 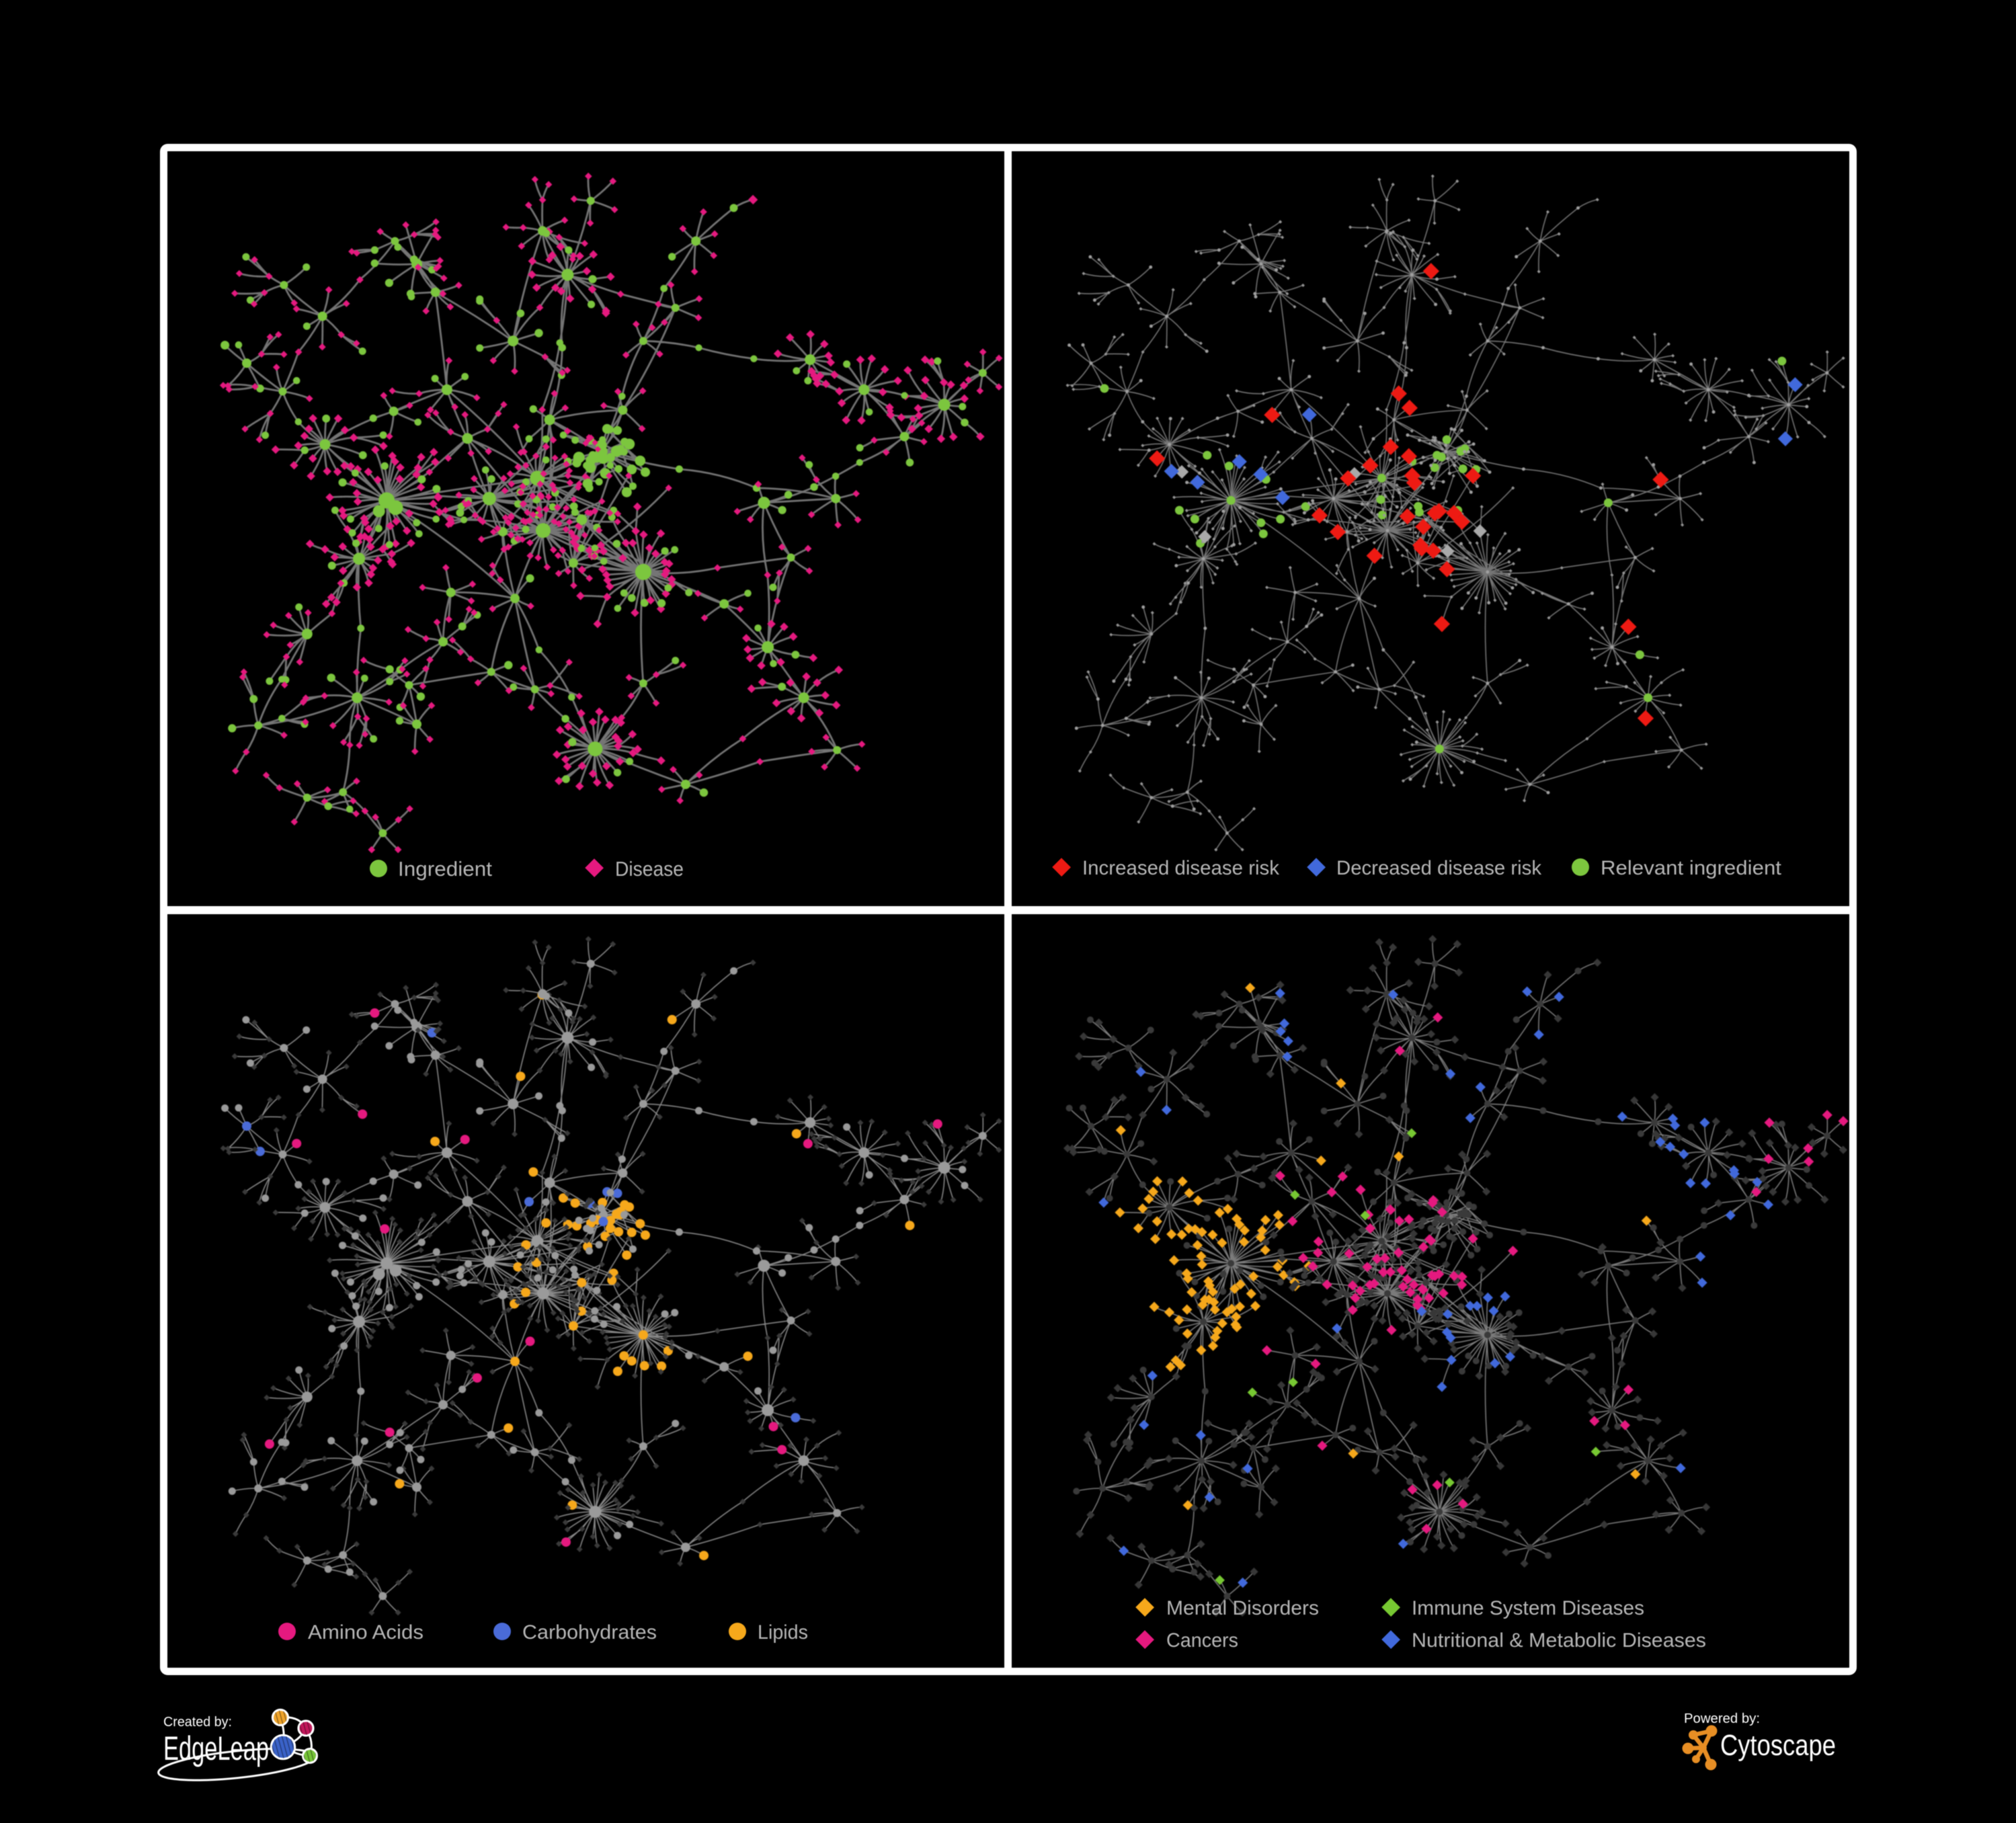 I want to click on svg-text: Relevant ingredient, so click(x=1691, y=868).